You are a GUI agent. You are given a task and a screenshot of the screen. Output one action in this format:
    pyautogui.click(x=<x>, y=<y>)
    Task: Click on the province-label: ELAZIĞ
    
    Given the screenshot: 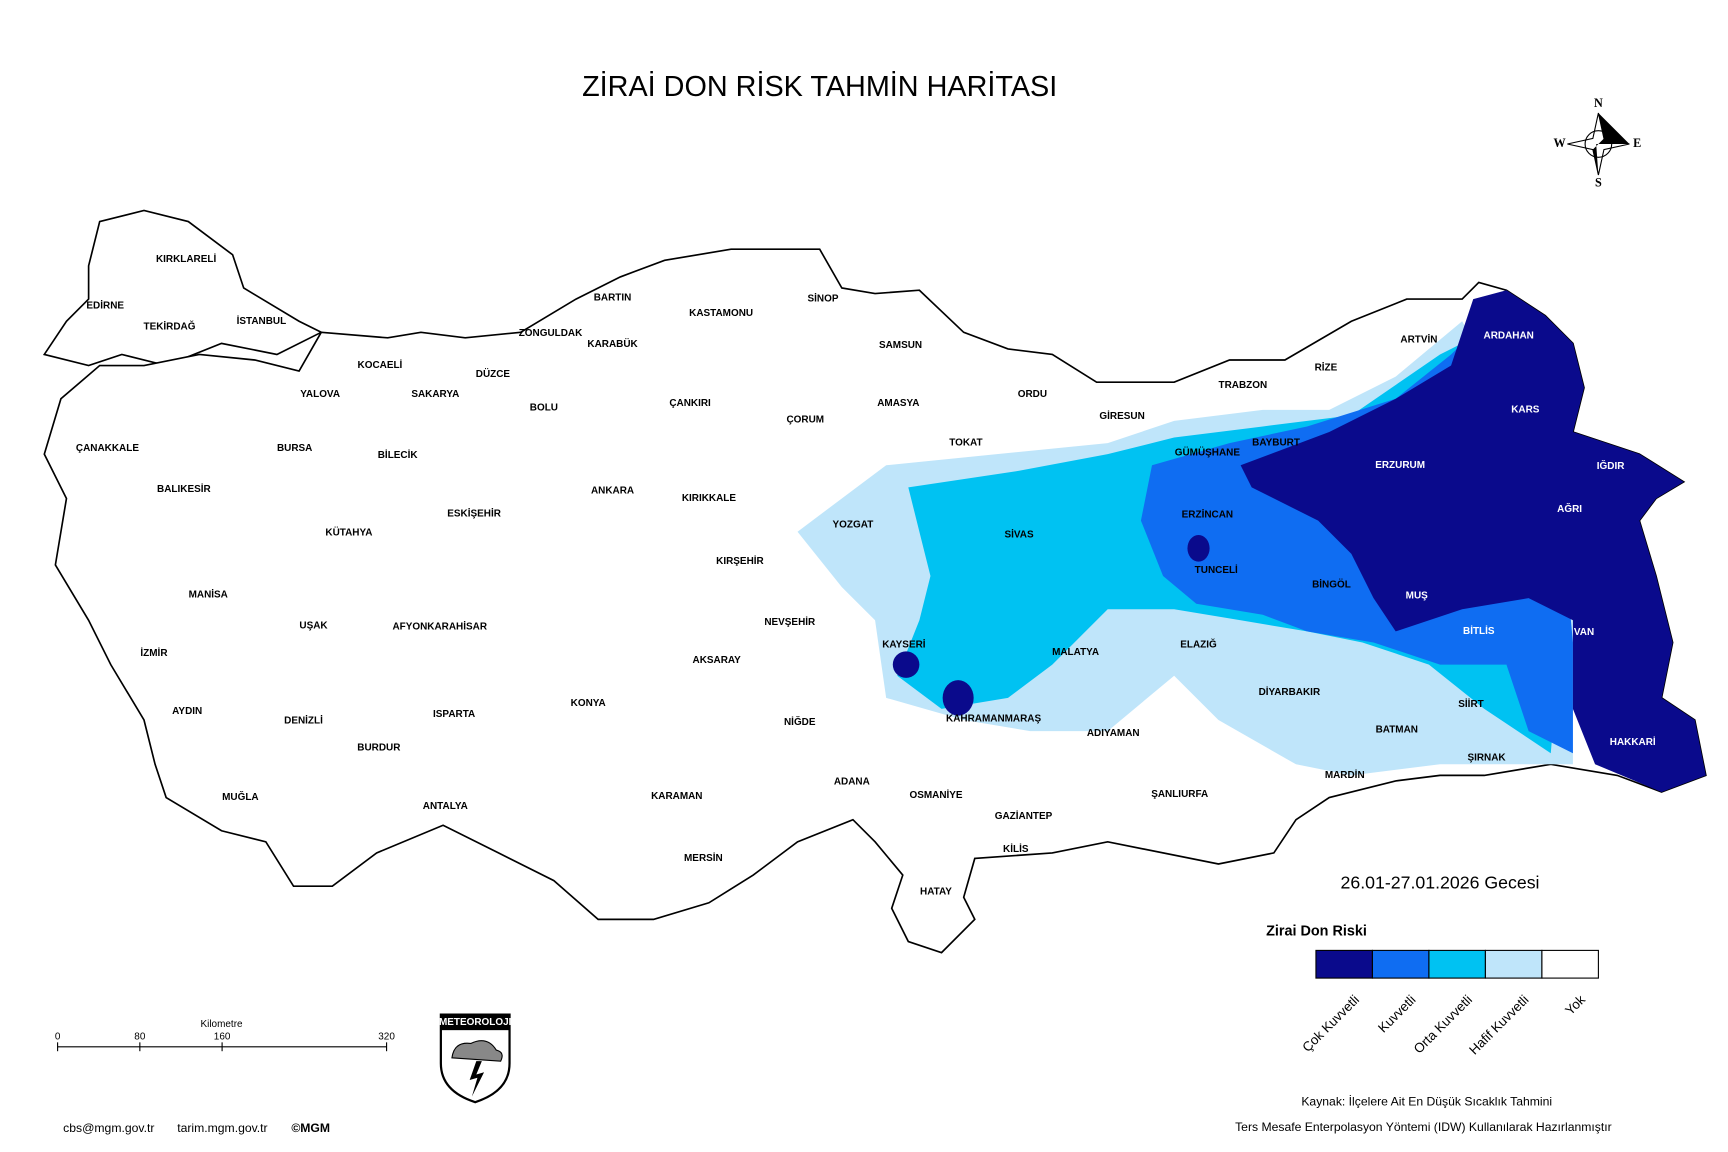 What is the action you would take?
    pyautogui.click(x=1198, y=644)
    